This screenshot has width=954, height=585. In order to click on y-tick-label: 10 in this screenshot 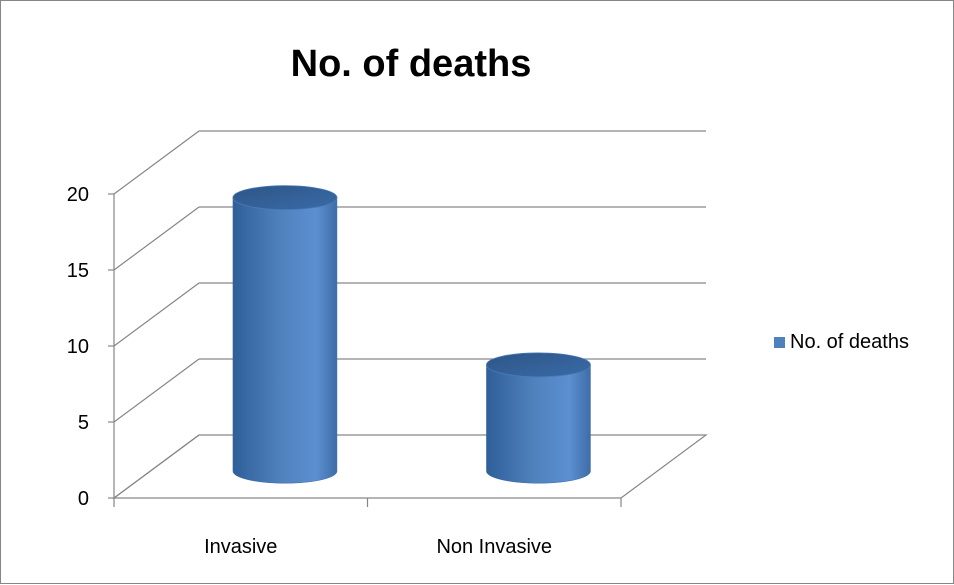, I will do `click(78, 347)`.